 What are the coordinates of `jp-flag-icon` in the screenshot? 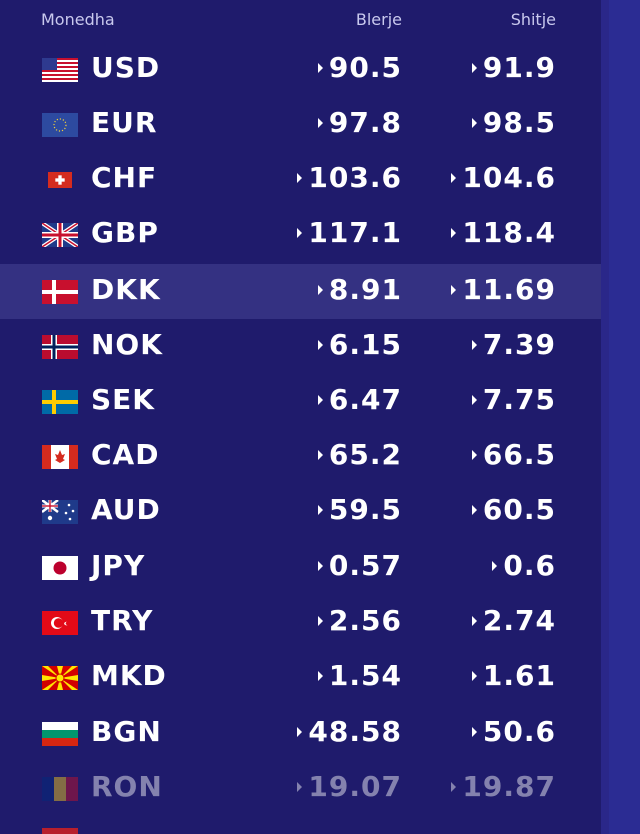 It's located at (60, 568).